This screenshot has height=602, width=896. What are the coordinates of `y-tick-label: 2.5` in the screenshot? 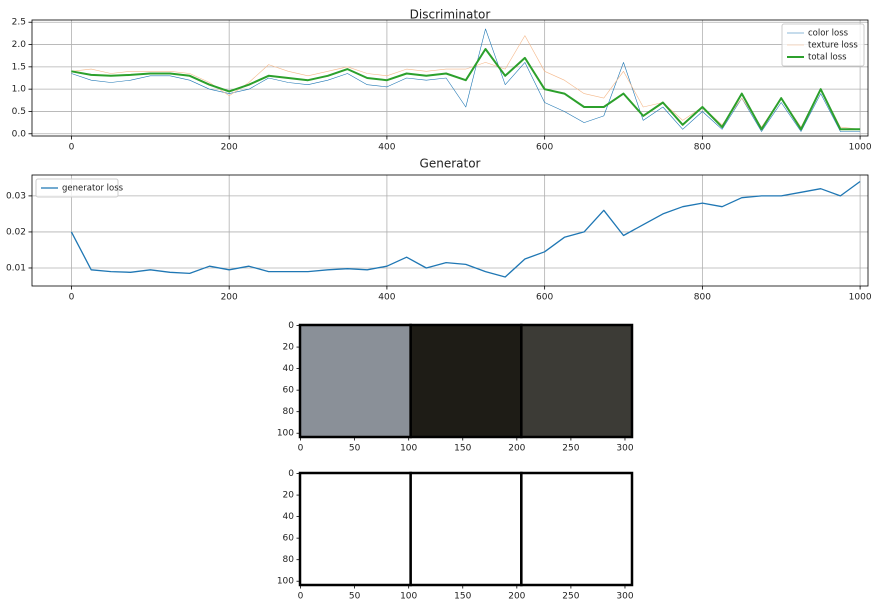 It's located at (19, 23).